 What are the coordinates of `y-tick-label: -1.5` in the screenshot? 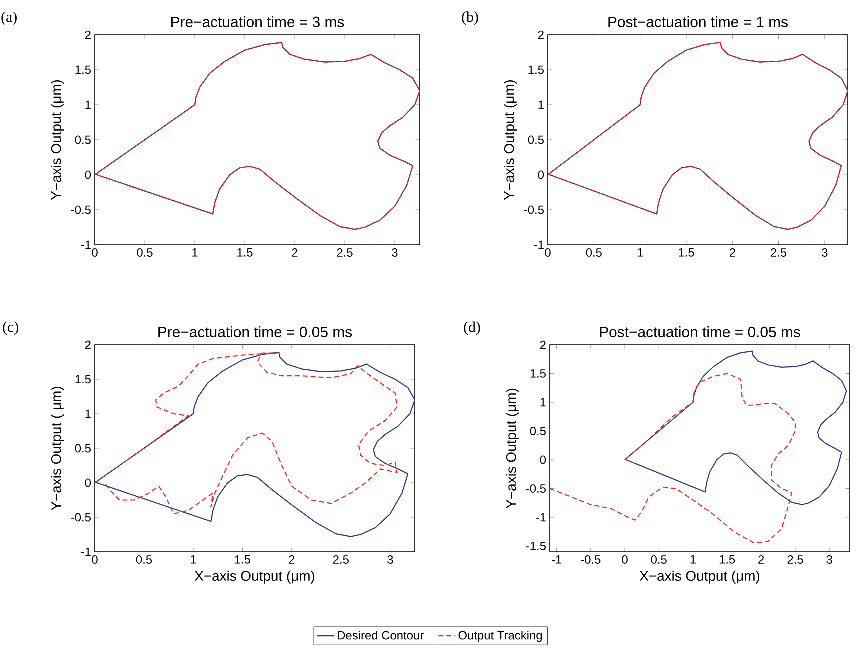 It's located at (536, 546).